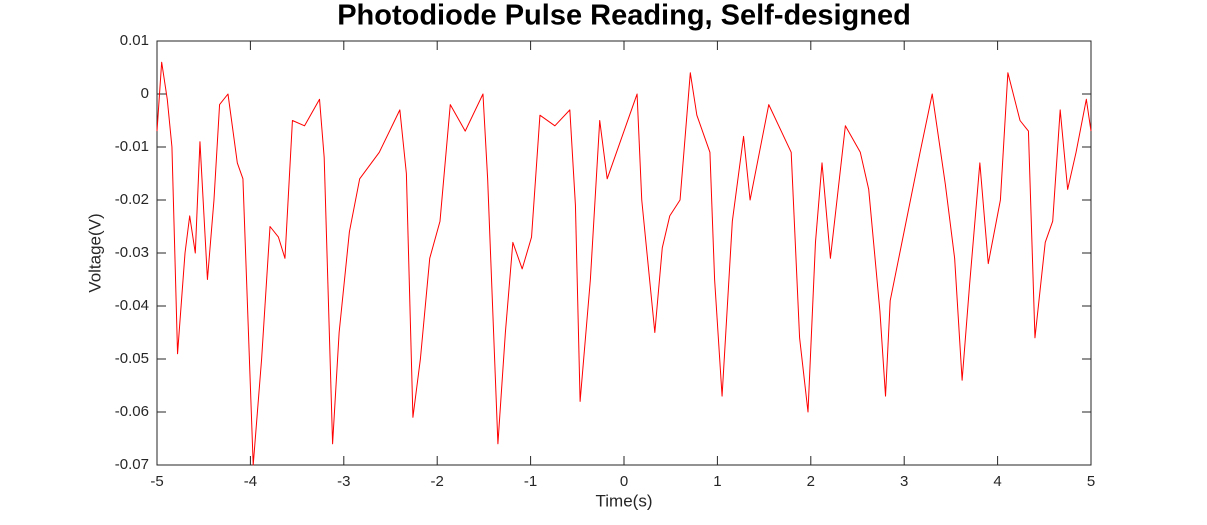  Describe the element at coordinates (530, 481) in the screenshot. I see `x-tick-label: -1` at that location.